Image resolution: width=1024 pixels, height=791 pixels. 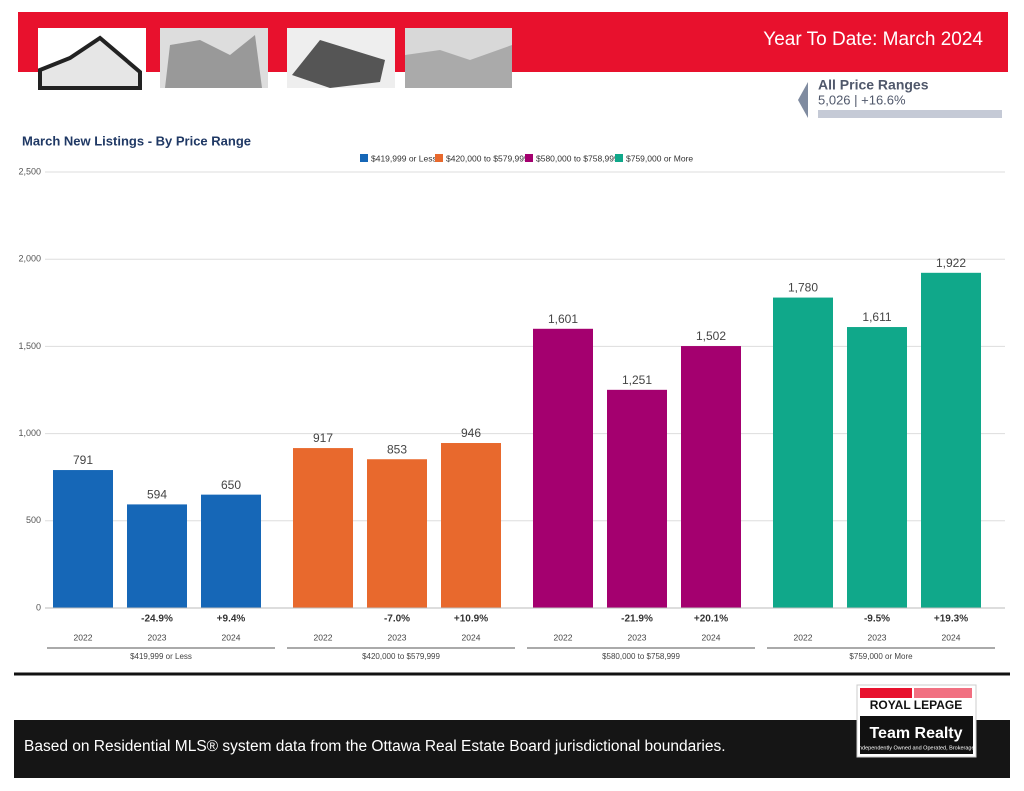 I want to click on footer-band, so click(x=512, y=749).